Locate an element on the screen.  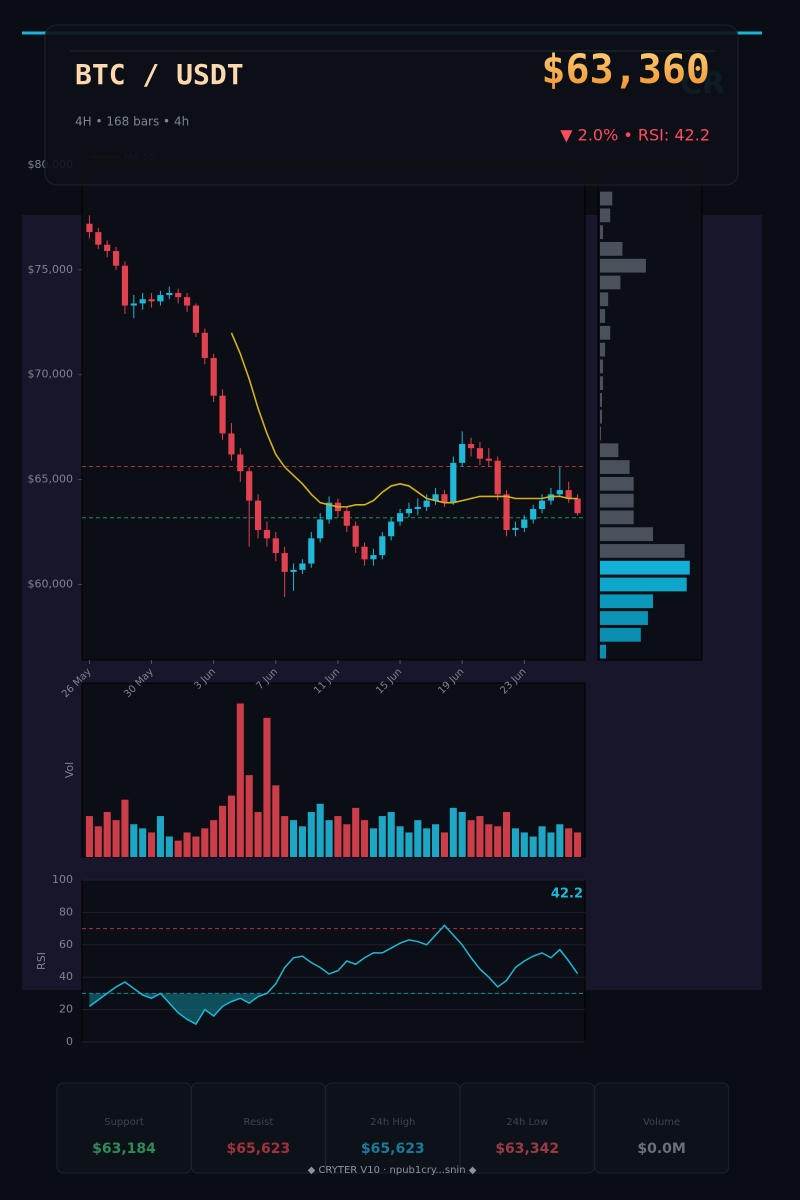
y-tick-label: $75,000 is located at coordinates (51, 269).